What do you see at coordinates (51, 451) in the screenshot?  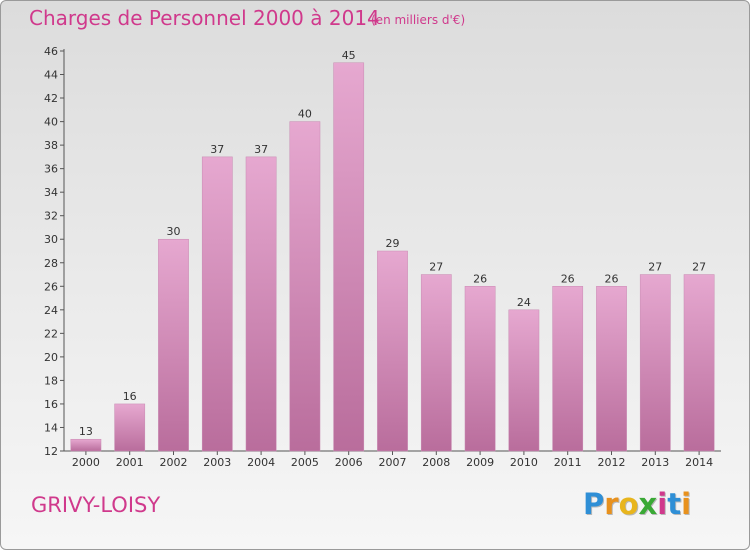 I see `y-tick-label: 12` at bounding box center [51, 451].